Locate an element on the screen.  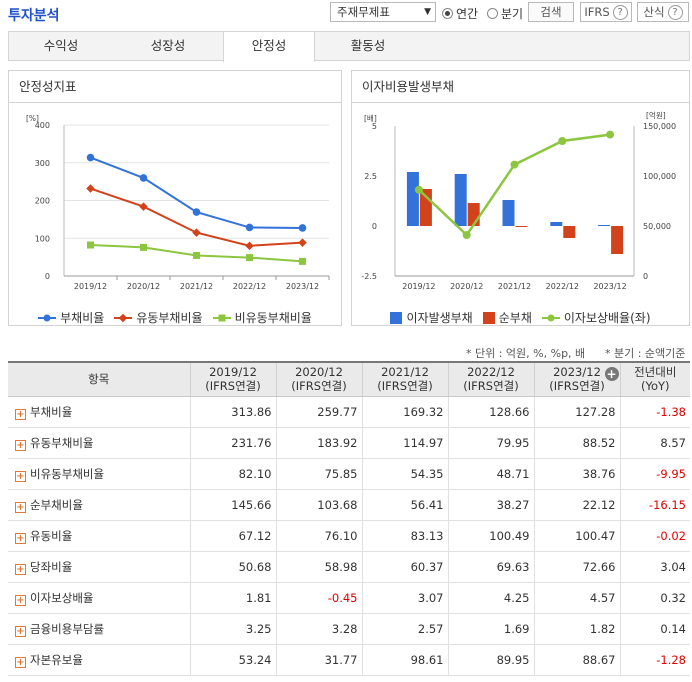
value-cell: 58.98 is located at coordinates (318, 567).